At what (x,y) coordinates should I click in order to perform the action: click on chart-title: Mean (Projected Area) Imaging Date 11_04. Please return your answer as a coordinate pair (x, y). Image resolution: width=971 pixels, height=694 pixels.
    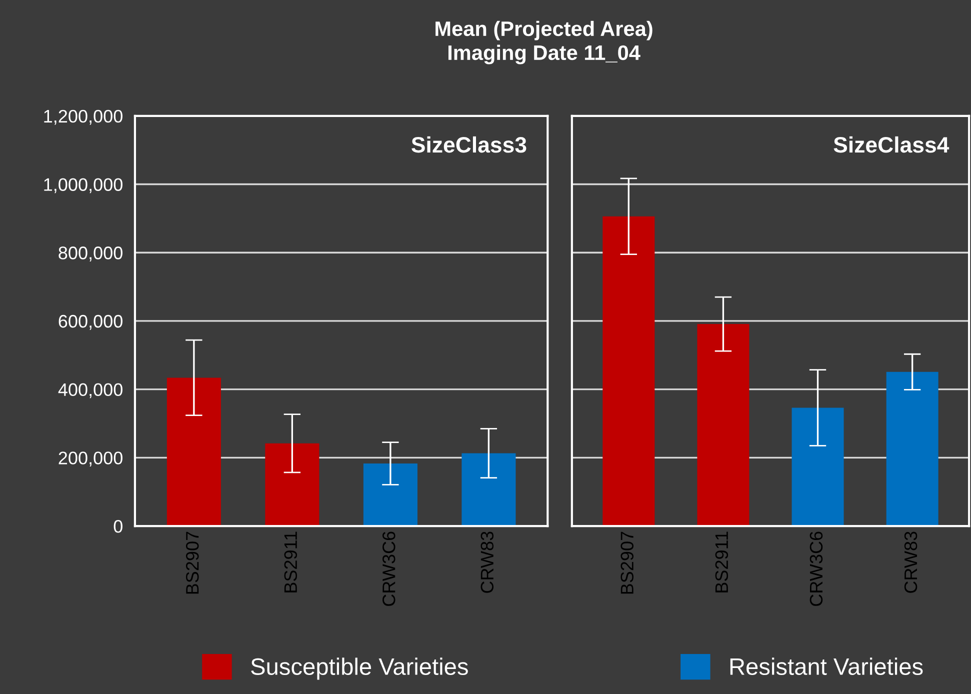
    Looking at the image, I should click on (544, 42).